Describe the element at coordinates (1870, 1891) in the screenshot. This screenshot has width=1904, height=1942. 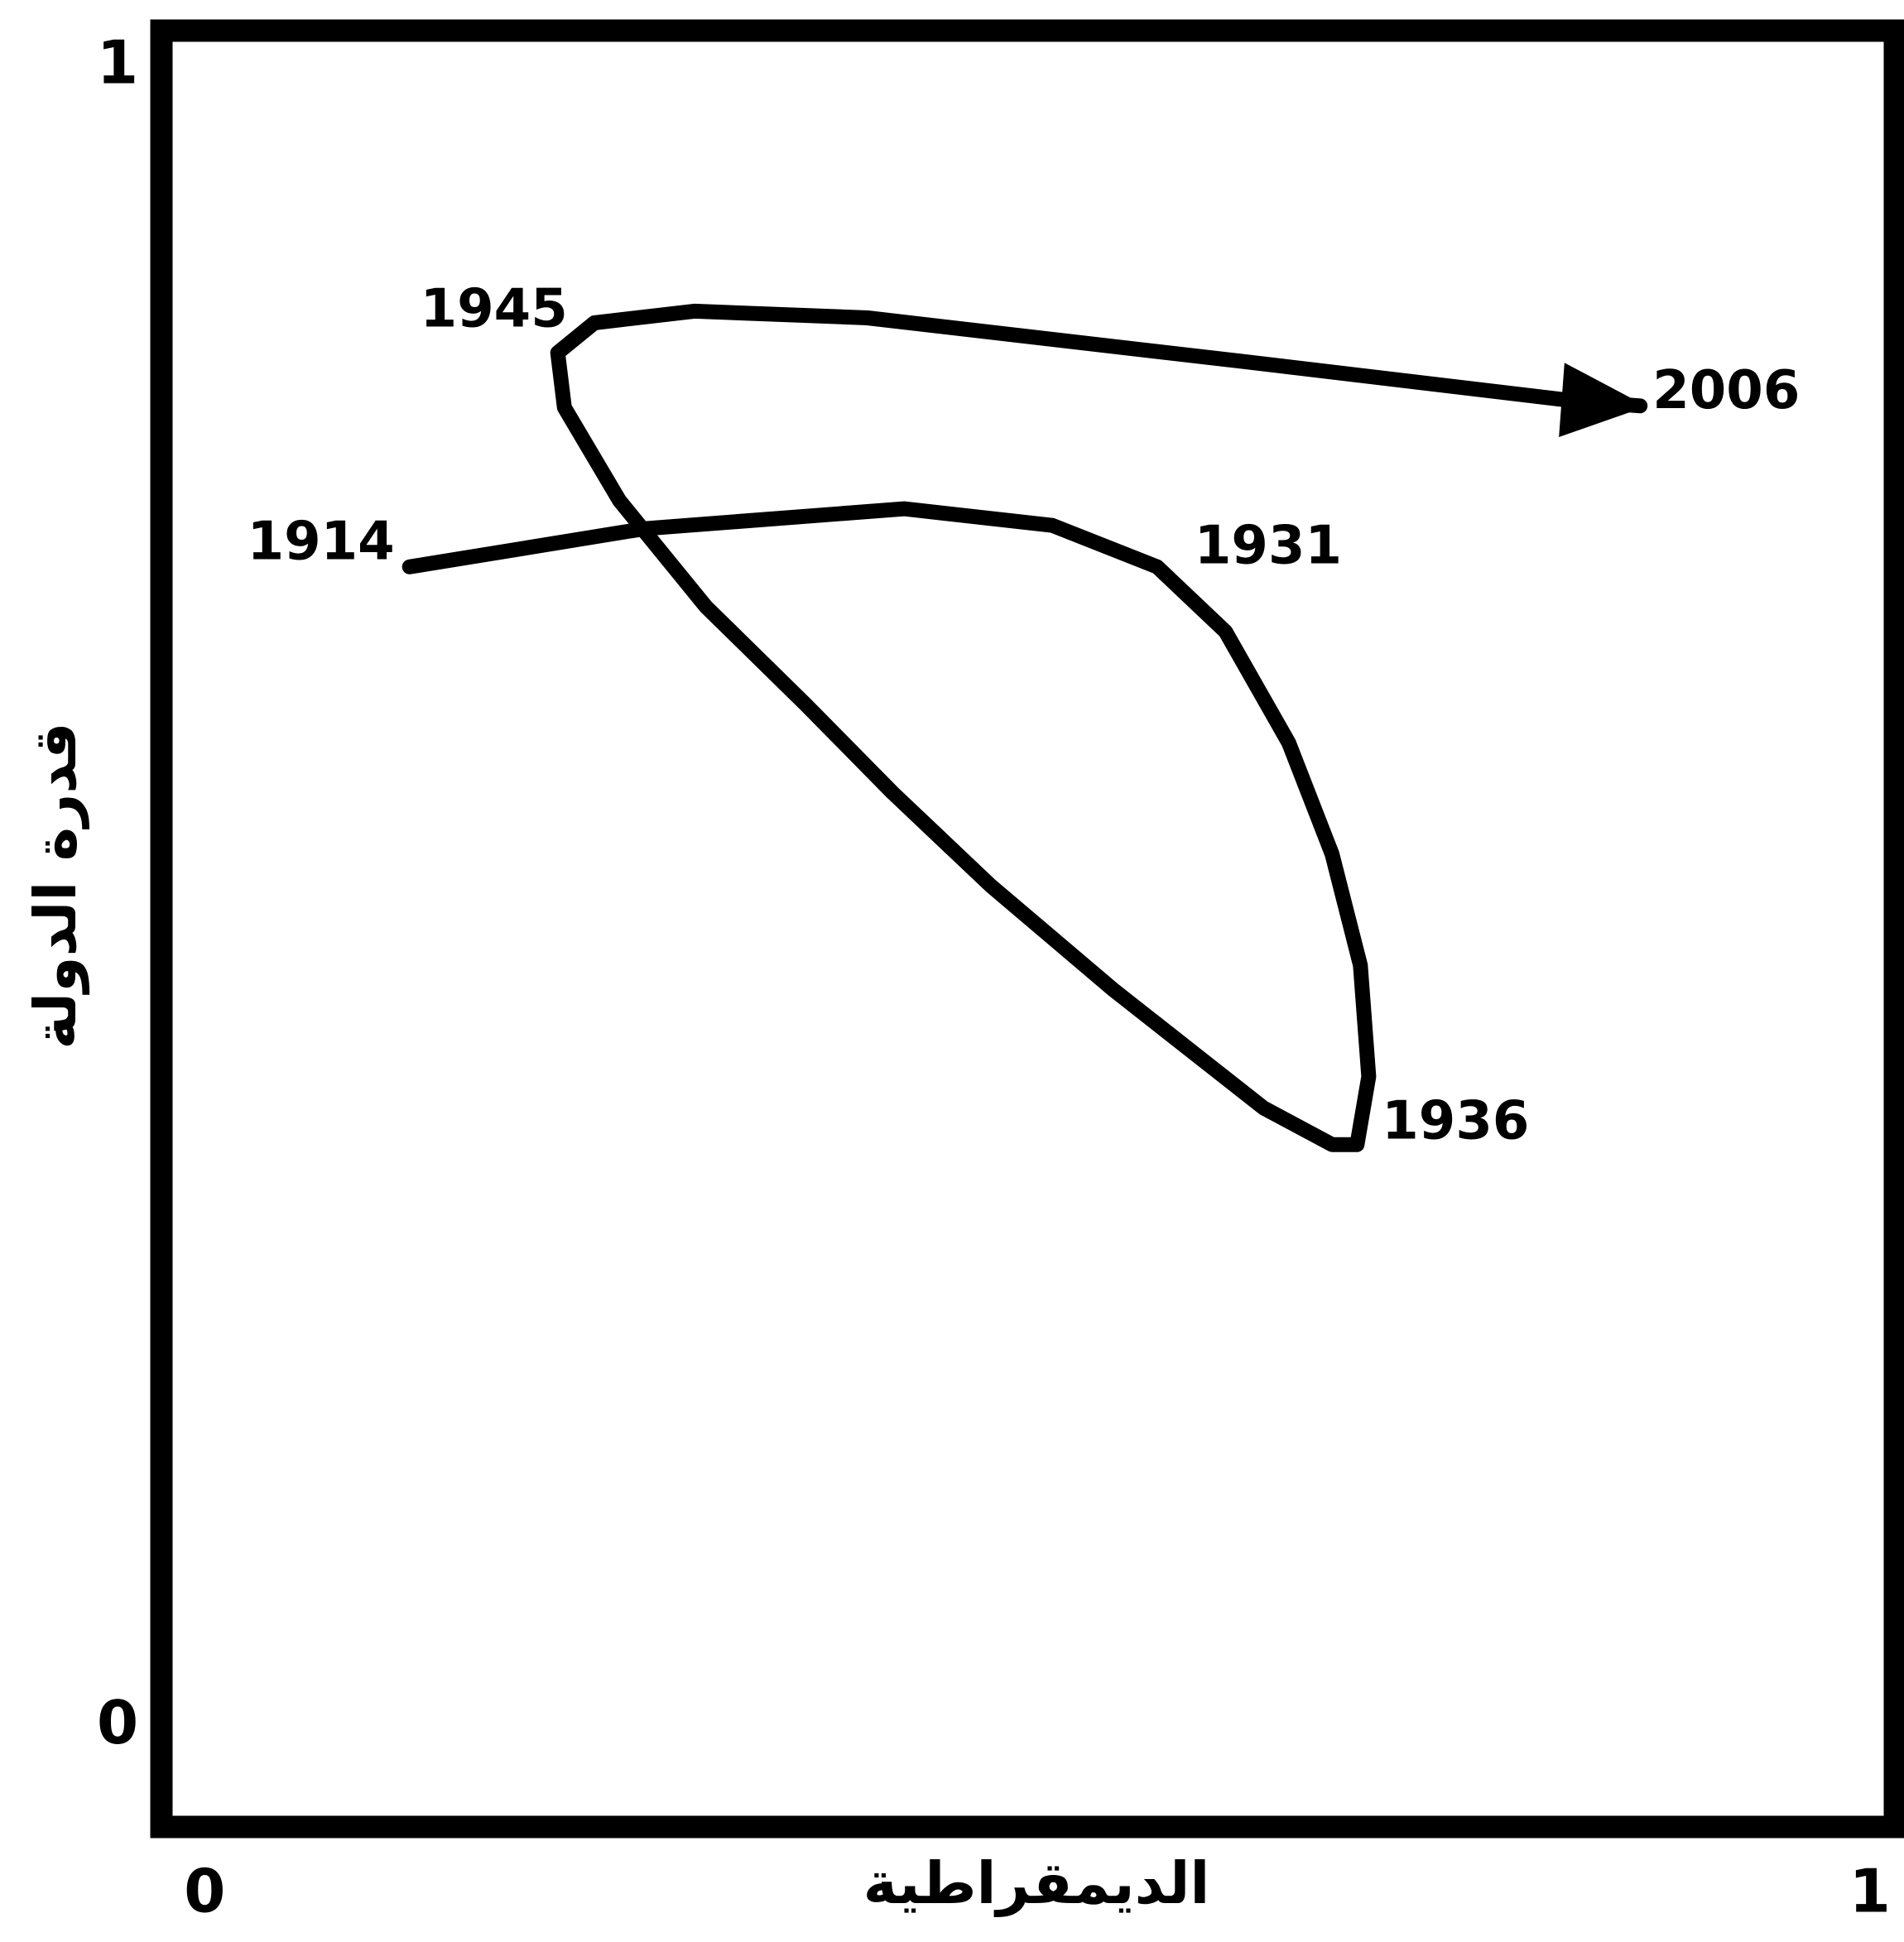
I see `x-tick-label: 1` at that location.